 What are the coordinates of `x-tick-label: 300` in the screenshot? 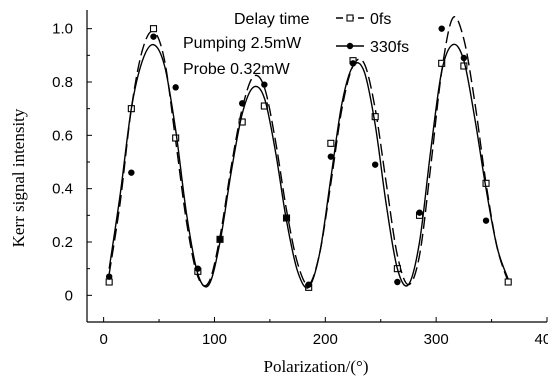 It's located at (436, 339).